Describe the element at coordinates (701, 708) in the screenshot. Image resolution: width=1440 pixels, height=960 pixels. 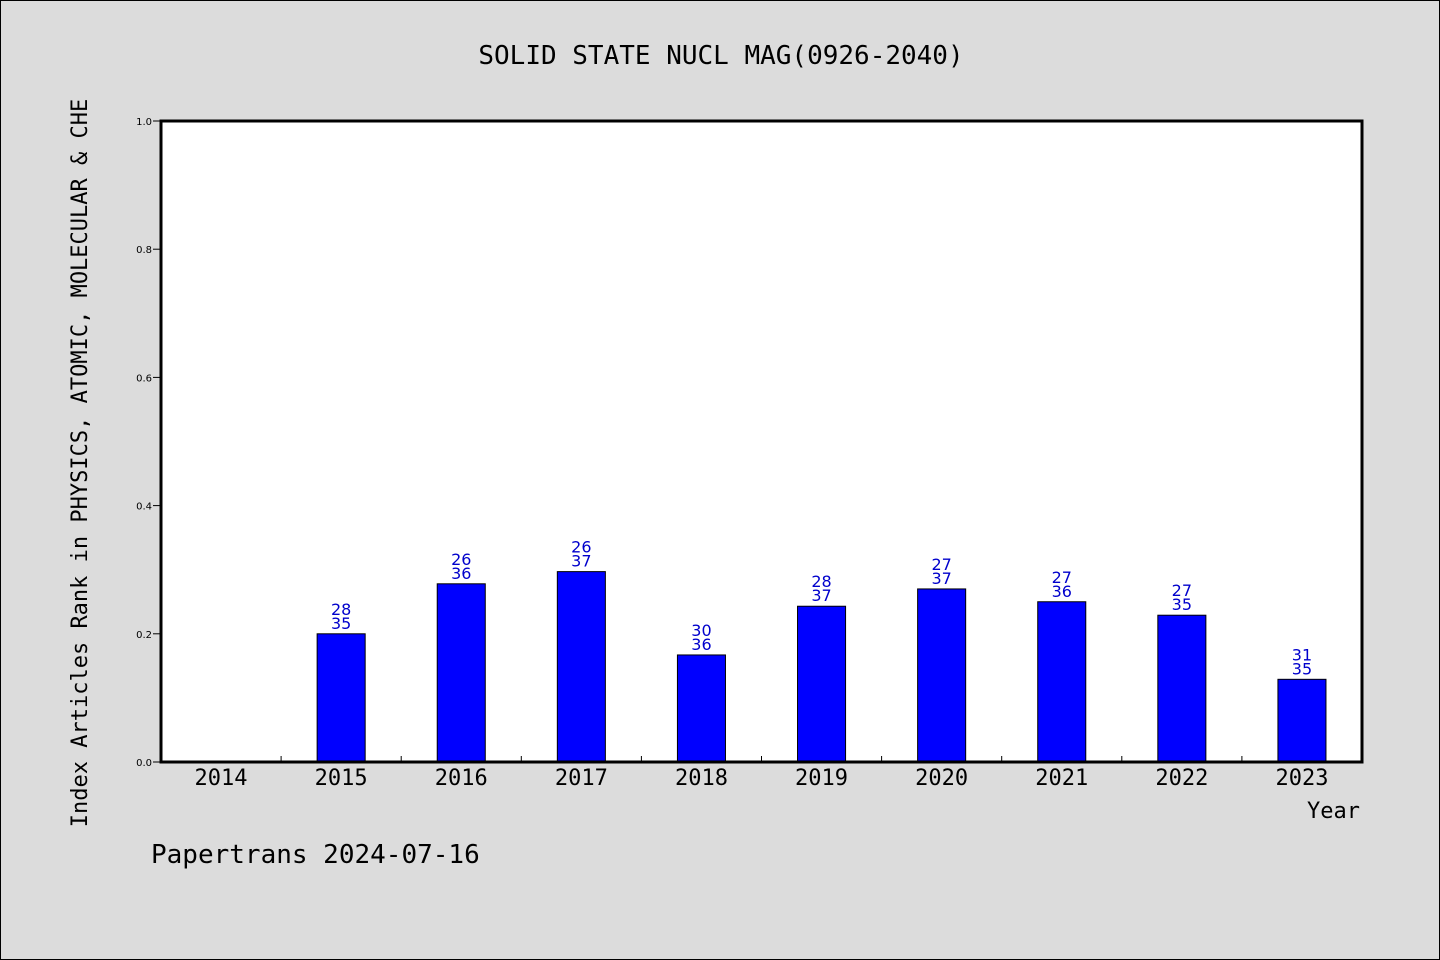
I see `bar-2018` at that location.